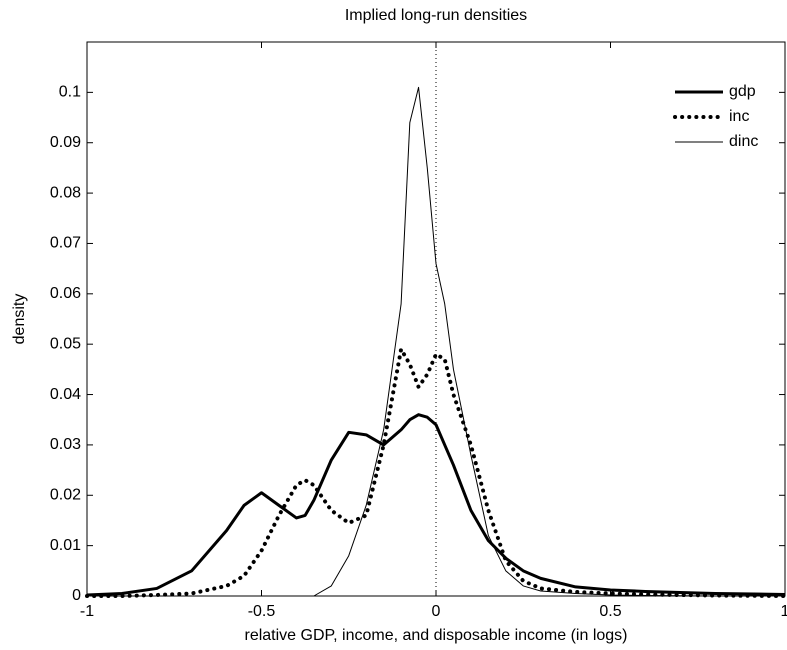 The height and width of the screenshot is (650, 787). Describe the element at coordinates (65, 394) in the screenshot. I see `y-tick-label: 0.04` at that location.